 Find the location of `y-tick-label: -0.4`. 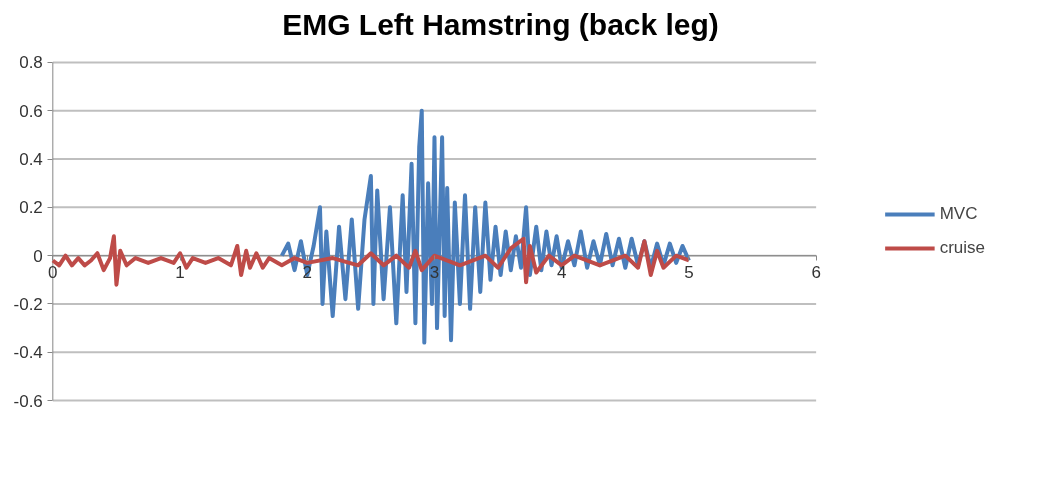

y-tick-label: -0.4 is located at coordinates (28, 353).